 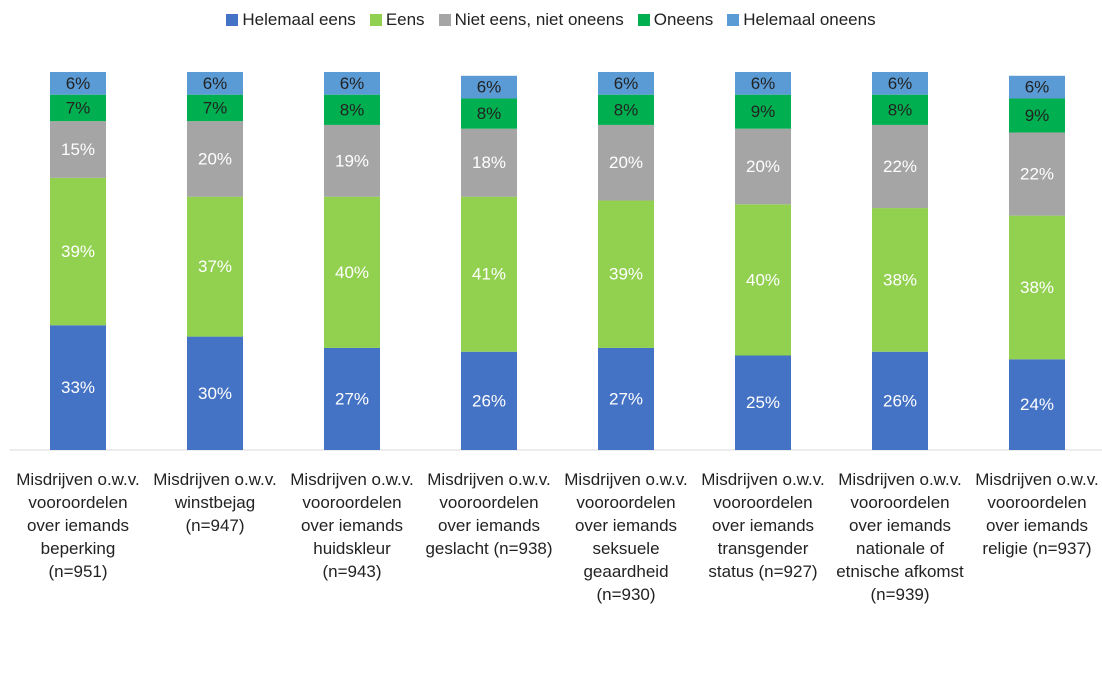 I want to click on data-label: 7%, so click(x=78, y=107).